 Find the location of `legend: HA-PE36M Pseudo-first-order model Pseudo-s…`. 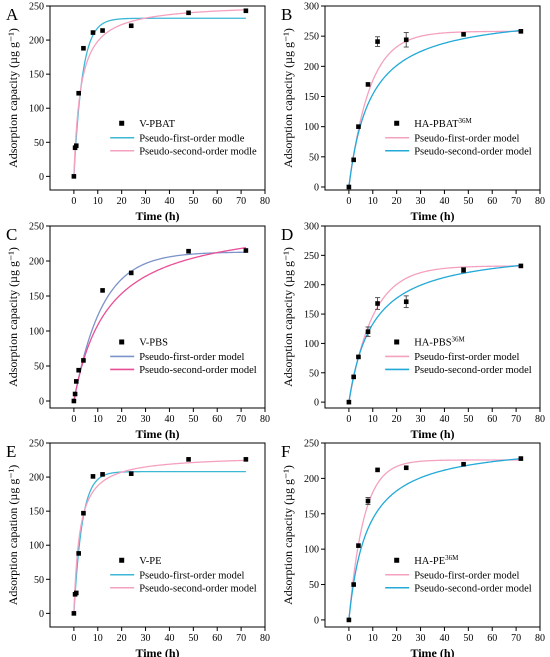

legend: HA-PE36M Pseudo-first-order model Pseudo-s… is located at coordinates (458, 574).